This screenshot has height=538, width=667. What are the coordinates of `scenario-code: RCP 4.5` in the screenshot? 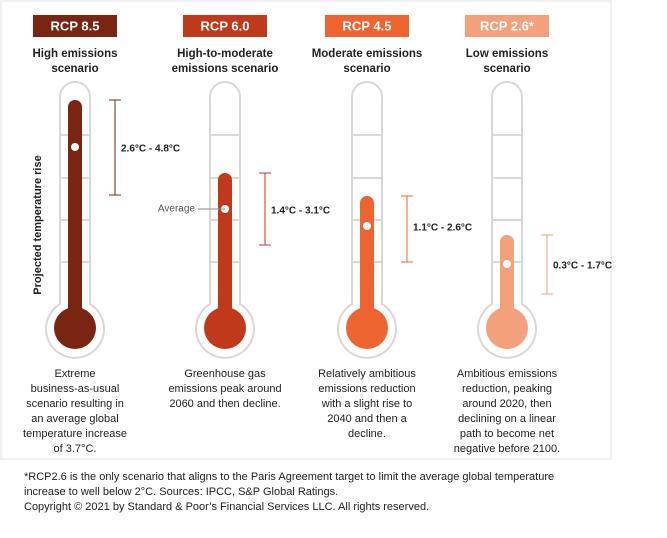 It's located at (367, 25).